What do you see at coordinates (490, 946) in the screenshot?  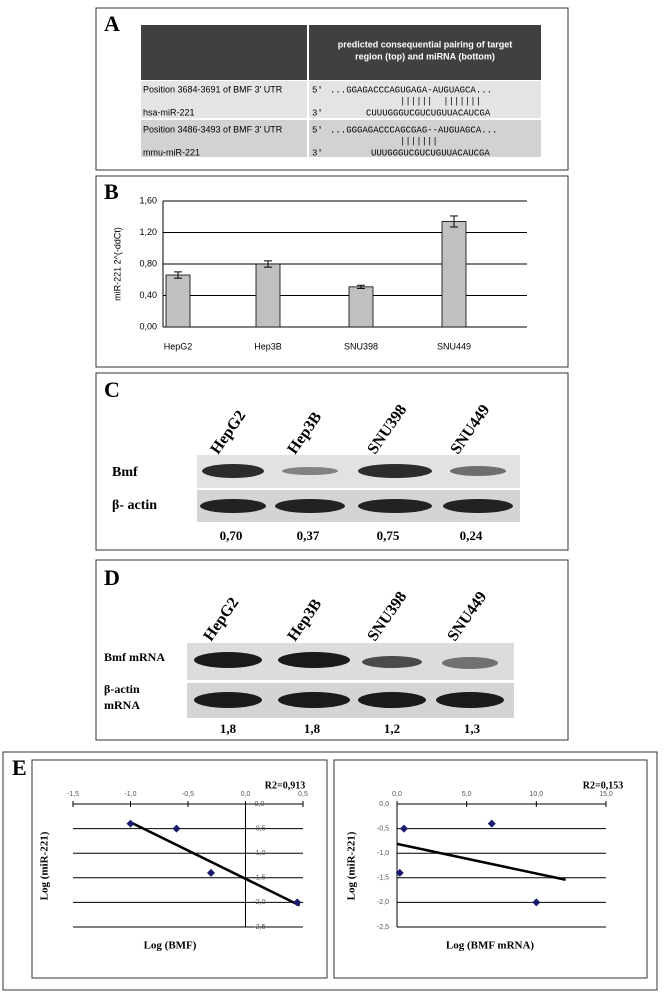 I see `x-axis-label: Log (BMF mRNA)` at bounding box center [490, 946].